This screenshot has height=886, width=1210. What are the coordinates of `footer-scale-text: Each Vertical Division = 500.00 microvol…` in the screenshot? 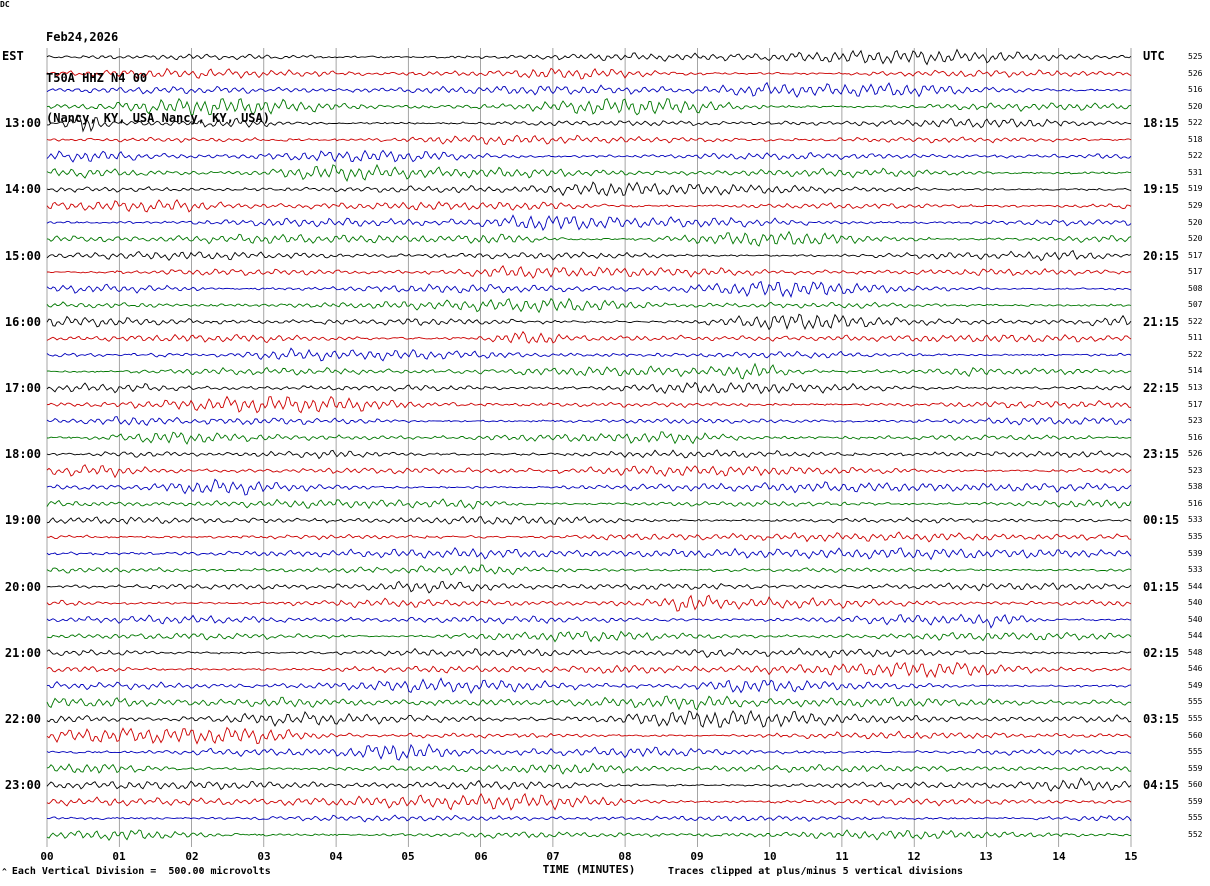 It's located at (141, 871).